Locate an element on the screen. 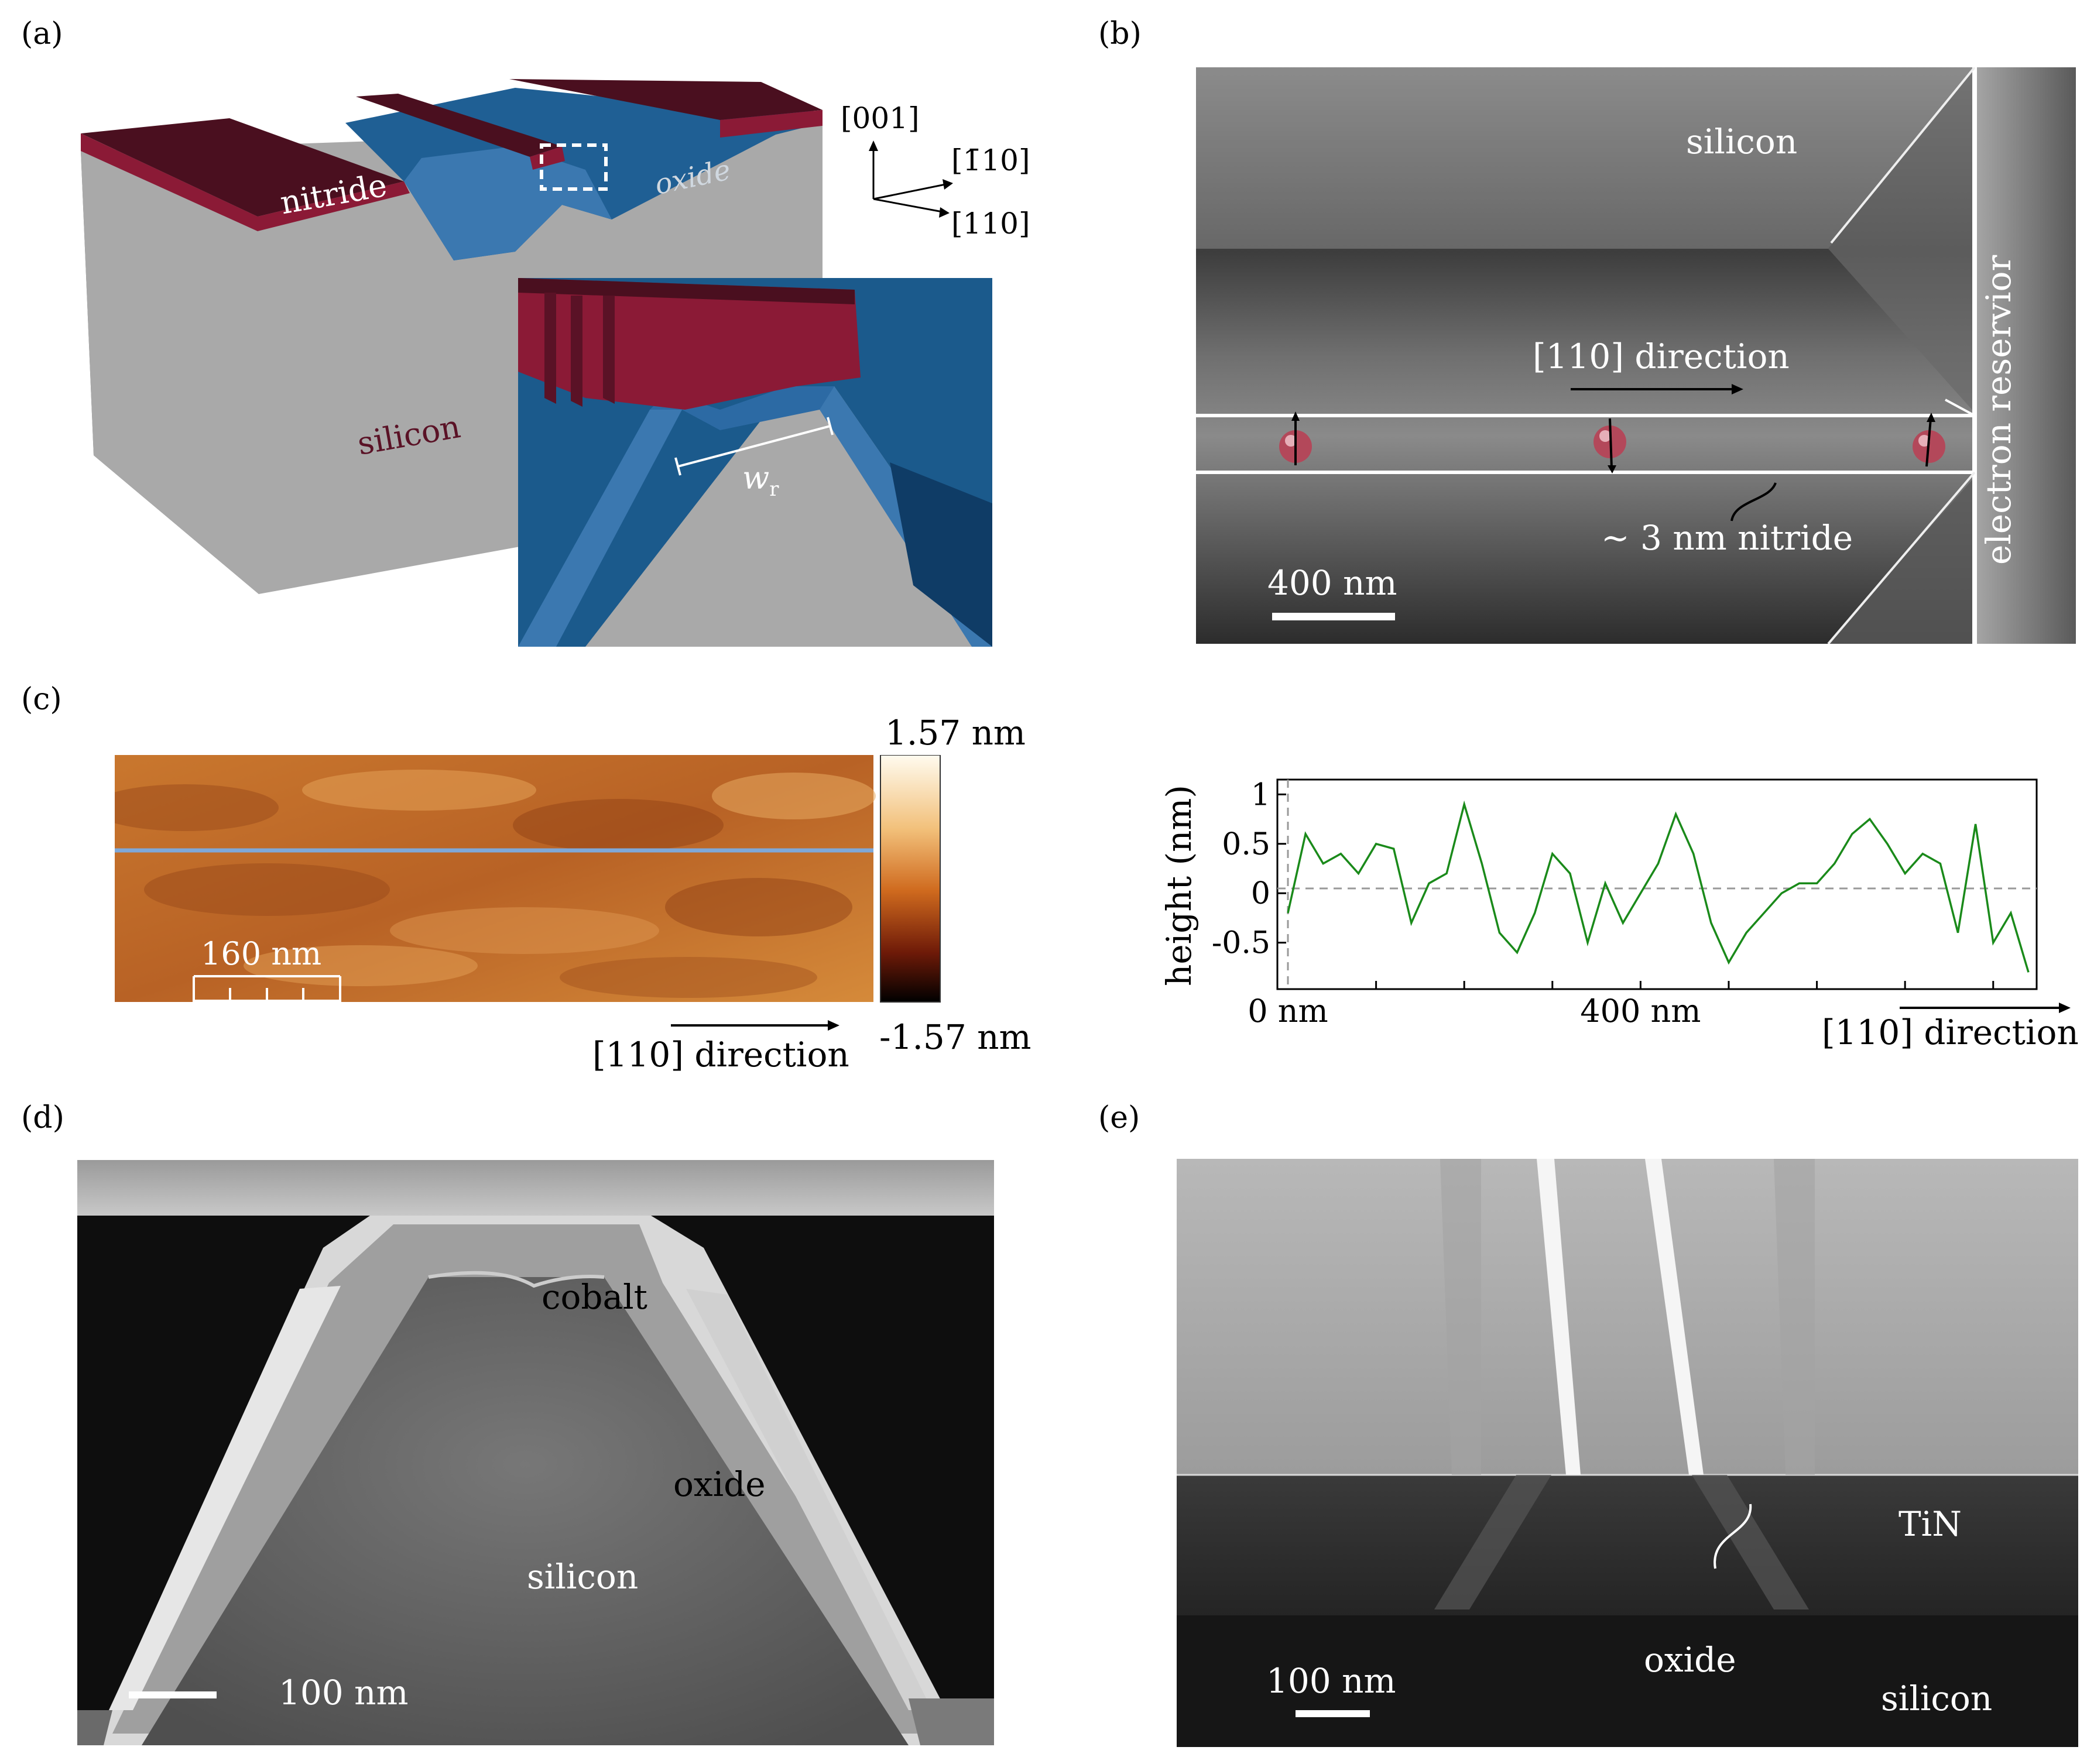  y-tick-label: -0.5 is located at coordinates (1241, 944).